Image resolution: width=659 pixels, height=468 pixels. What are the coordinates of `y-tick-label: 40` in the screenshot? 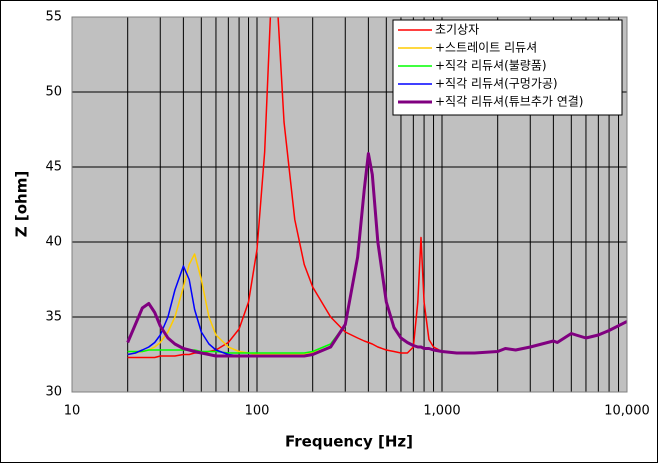 It's located at (53, 242).